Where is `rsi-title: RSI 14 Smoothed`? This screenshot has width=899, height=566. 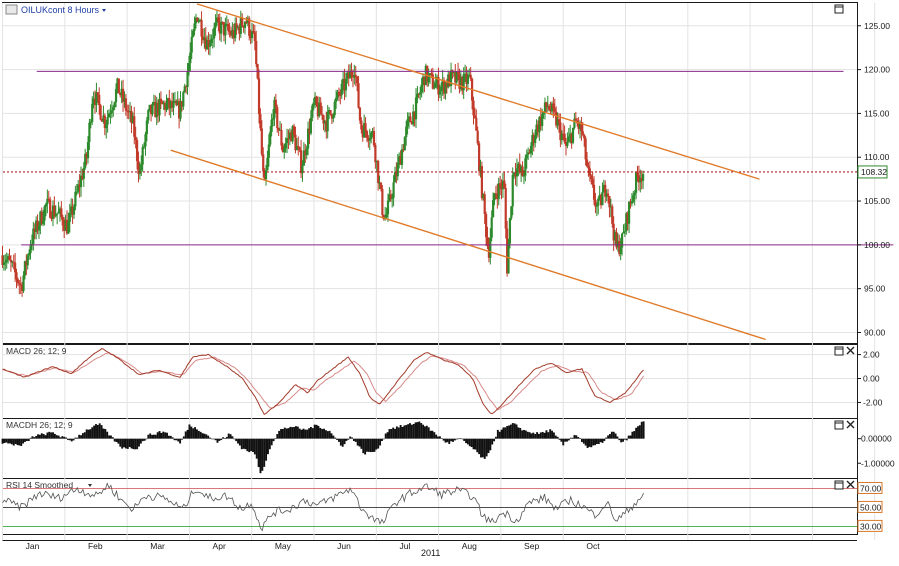 rsi-title: RSI 14 Smoothed is located at coordinates (39, 485).